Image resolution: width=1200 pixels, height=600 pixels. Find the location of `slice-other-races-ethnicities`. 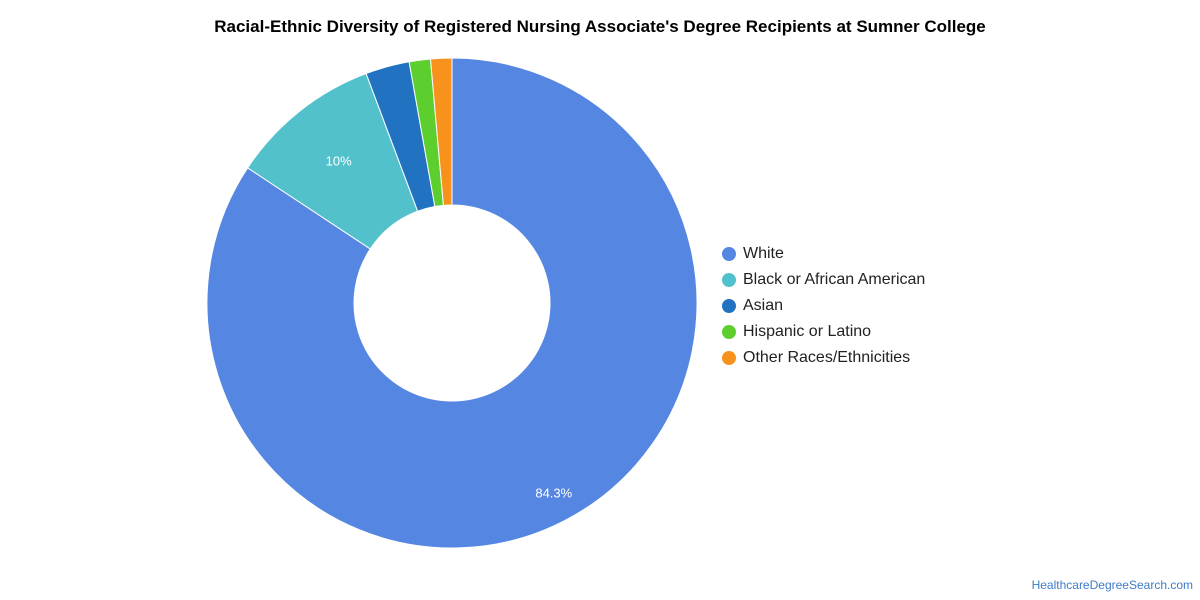

slice-other-races-ethnicities is located at coordinates (441, 131).